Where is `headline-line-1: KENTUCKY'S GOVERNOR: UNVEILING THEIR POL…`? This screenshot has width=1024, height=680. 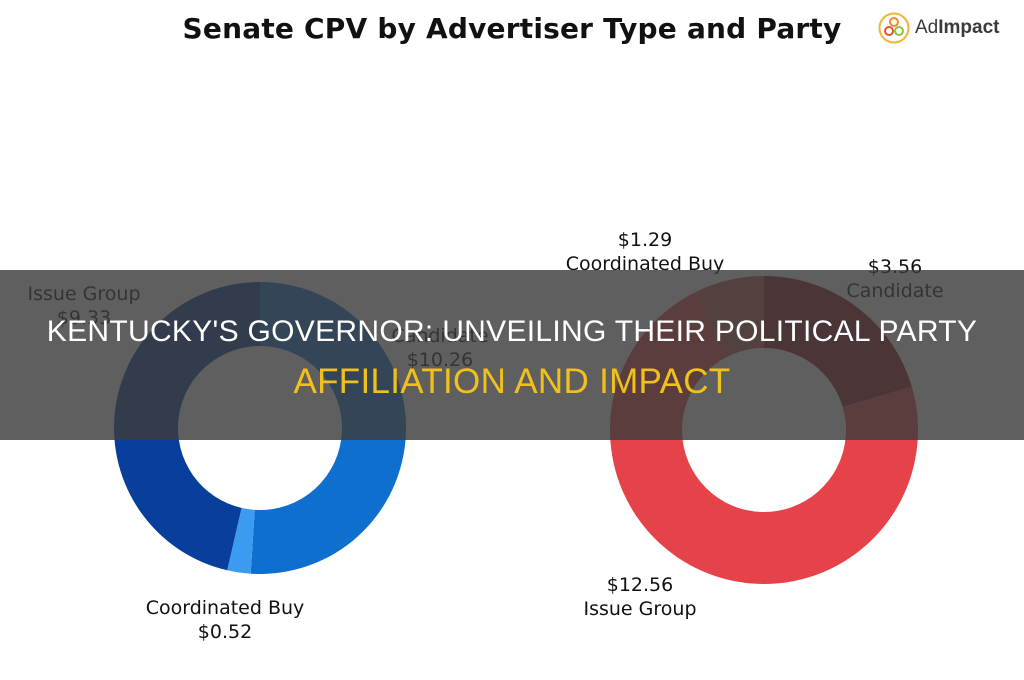 headline-line-1: KENTUCKY'S GOVERNOR: UNVEILING THEIR POL… is located at coordinates (512, 331).